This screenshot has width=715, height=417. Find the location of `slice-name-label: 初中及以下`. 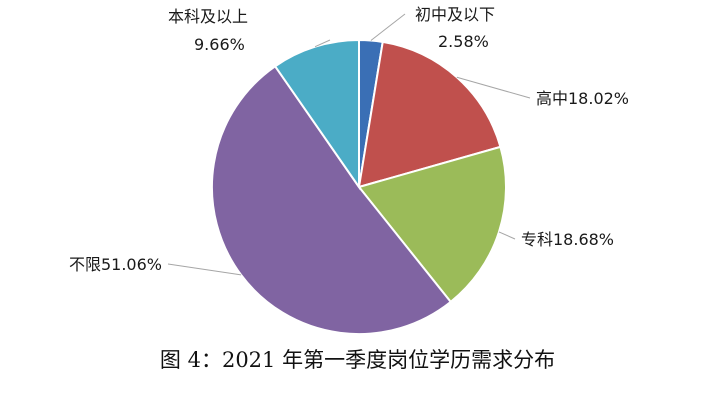

slice-name-label: 初中及以下 is located at coordinates (455, 14).